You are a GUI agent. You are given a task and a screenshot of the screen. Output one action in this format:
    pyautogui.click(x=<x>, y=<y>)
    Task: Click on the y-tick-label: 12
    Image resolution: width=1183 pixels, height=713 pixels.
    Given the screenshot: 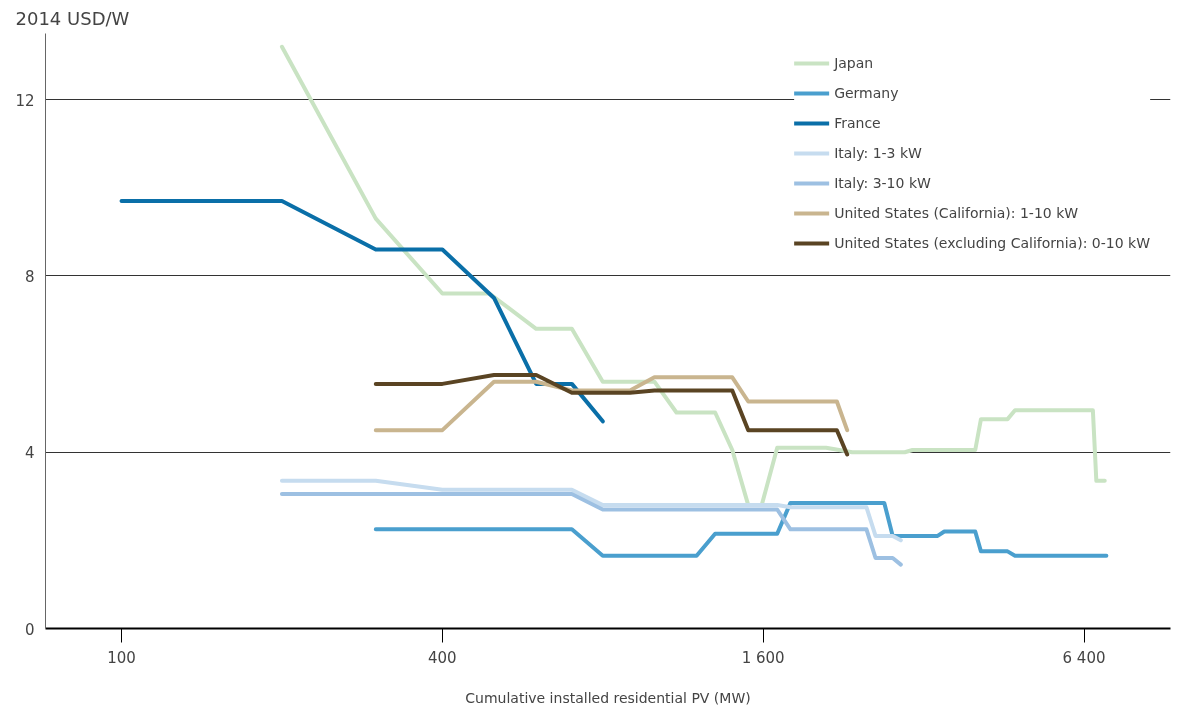 What is the action you would take?
    pyautogui.click(x=25, y=100)
    